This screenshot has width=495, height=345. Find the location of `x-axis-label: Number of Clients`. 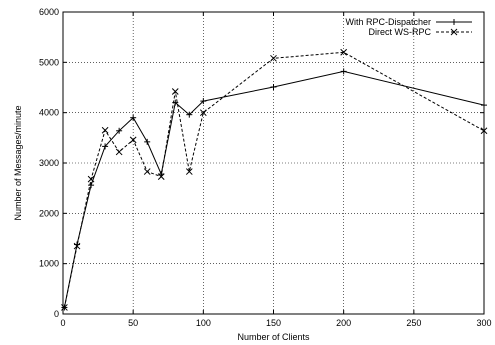

x-axis-label: Number of Clients is located at coordinates (273, 337).